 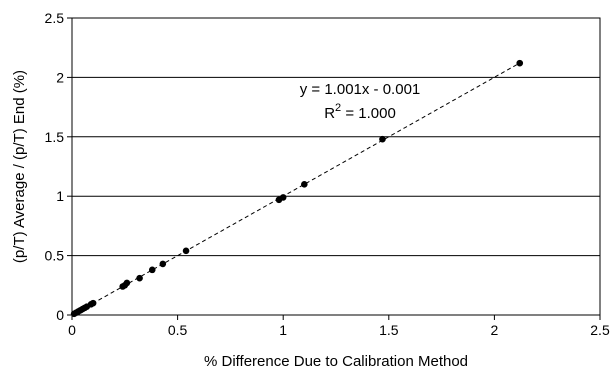 I want to click on r-squared-annotation: R2 = 1.000, so click(x=360, y=112).